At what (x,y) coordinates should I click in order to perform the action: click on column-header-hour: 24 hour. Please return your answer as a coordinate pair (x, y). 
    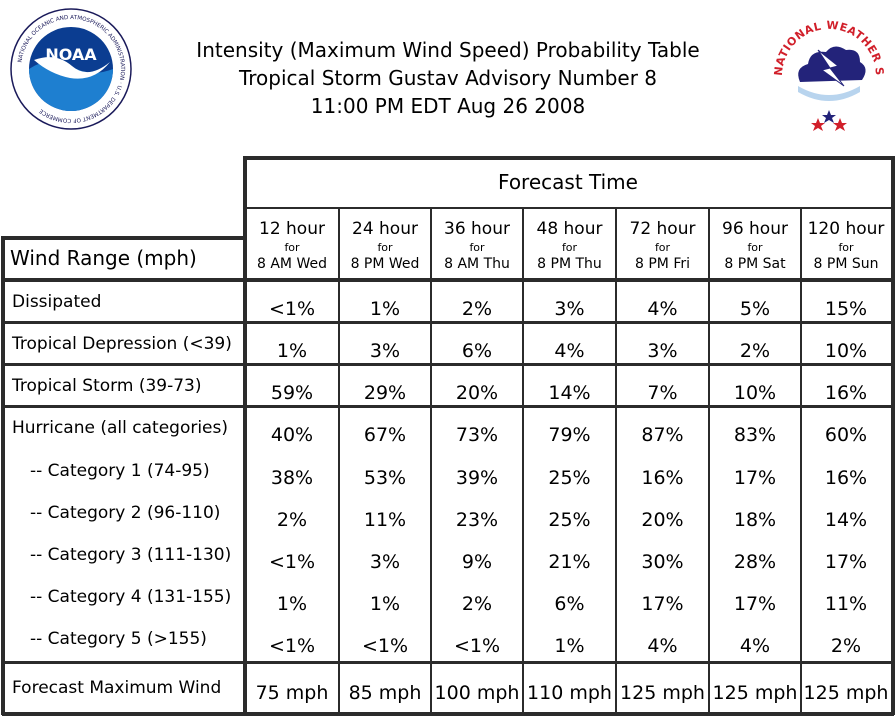
    Looking at the image, I should click on (385, 229).